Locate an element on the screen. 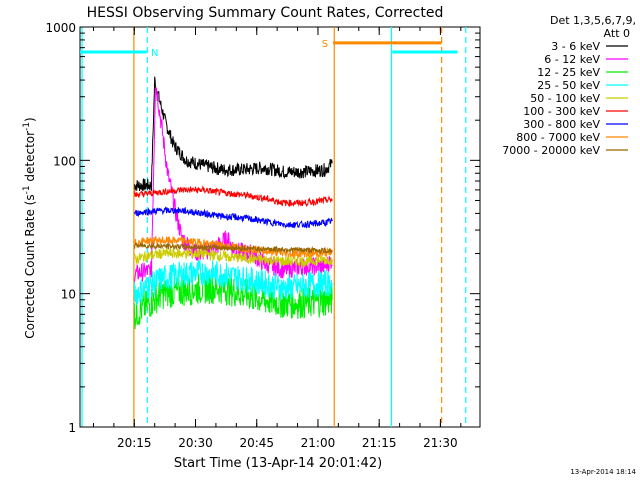 This screenshot has width=640, height=480. y-tick-label-0: 1 is located at coordinates (72, 428).